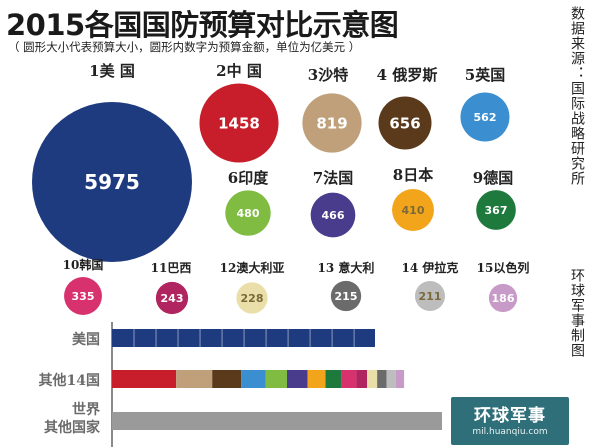  I want to click on bubble-value-2: 1458, so click(239, 123).